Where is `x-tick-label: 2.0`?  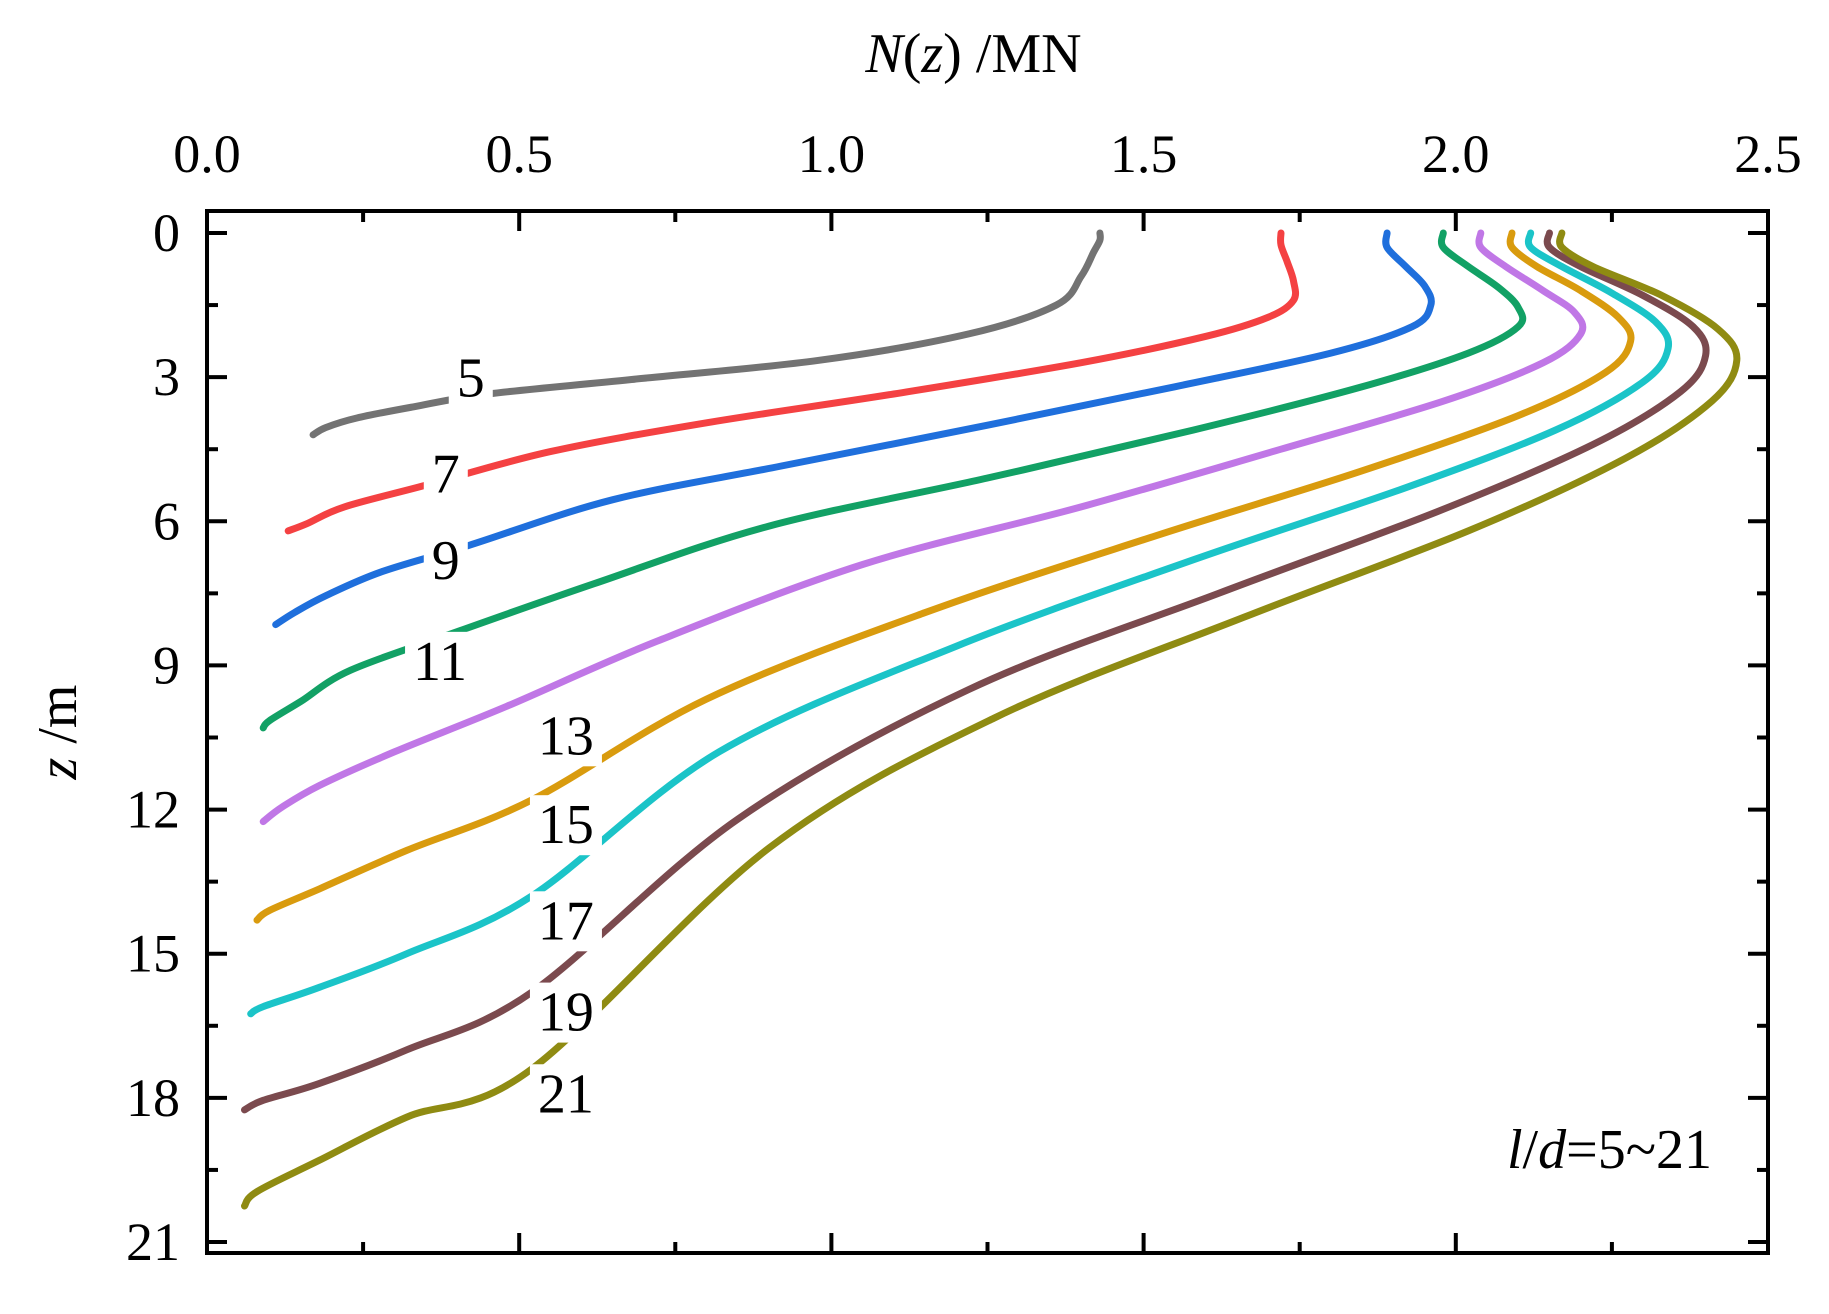
x-tick-label: 2.0 is located at coordinates (1456, 154).